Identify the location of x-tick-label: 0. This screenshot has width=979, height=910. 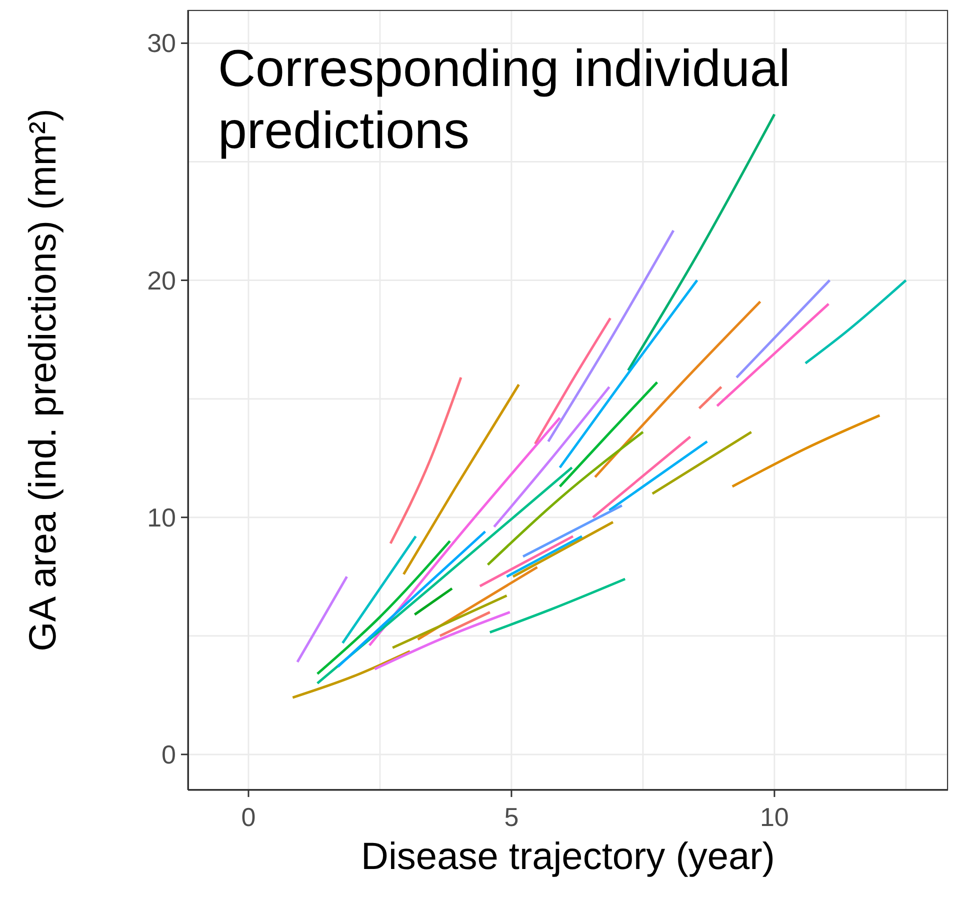
(248, 817).